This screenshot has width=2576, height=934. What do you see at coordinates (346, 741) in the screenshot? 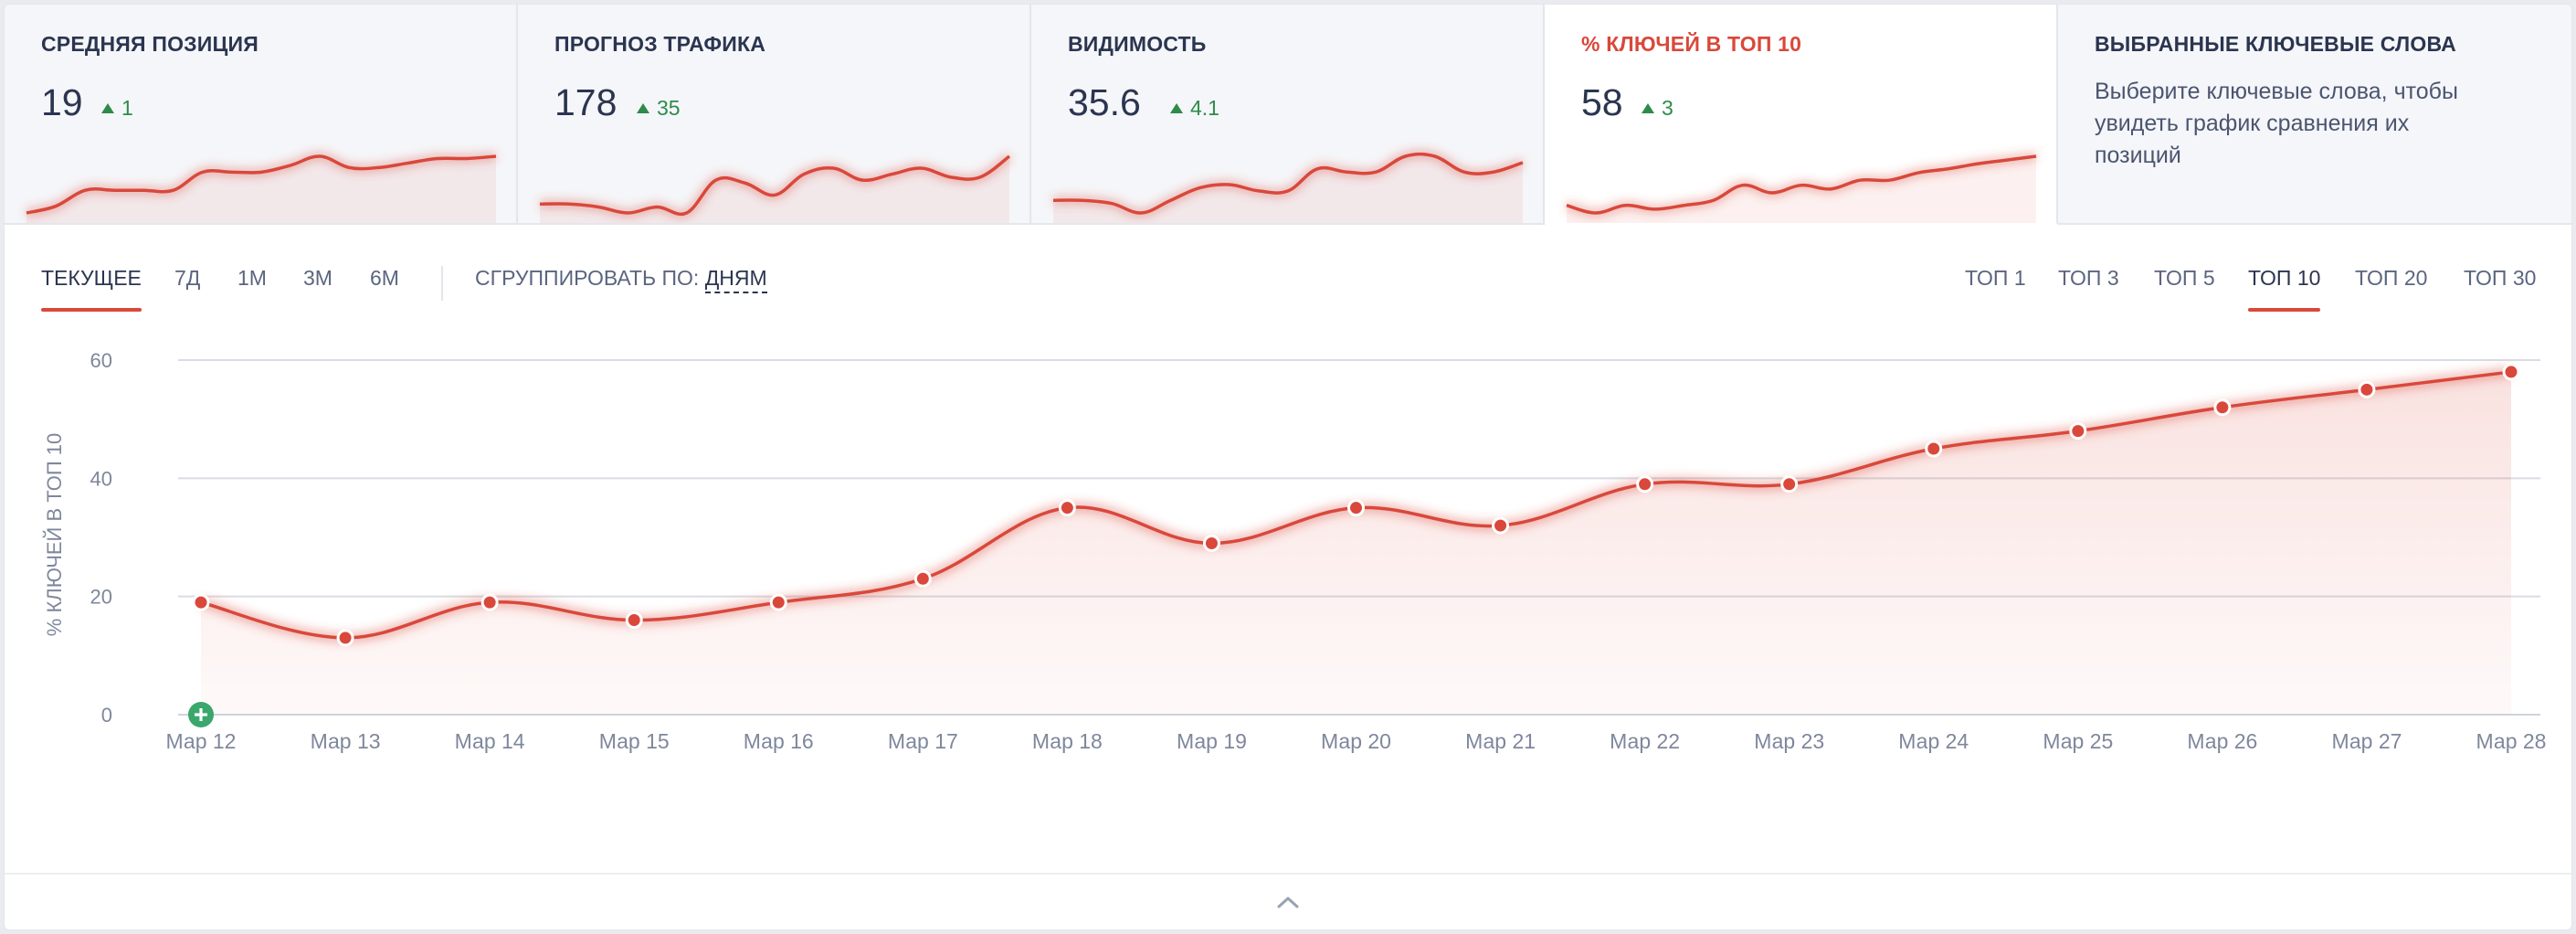
I see `x-tick-label: Мар 13` at bounding box center [346, 741].